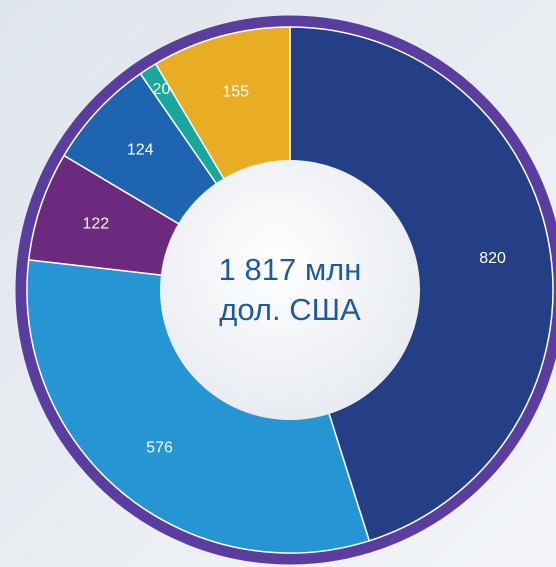  I want to click on data-label: 124, so click(140, 149).